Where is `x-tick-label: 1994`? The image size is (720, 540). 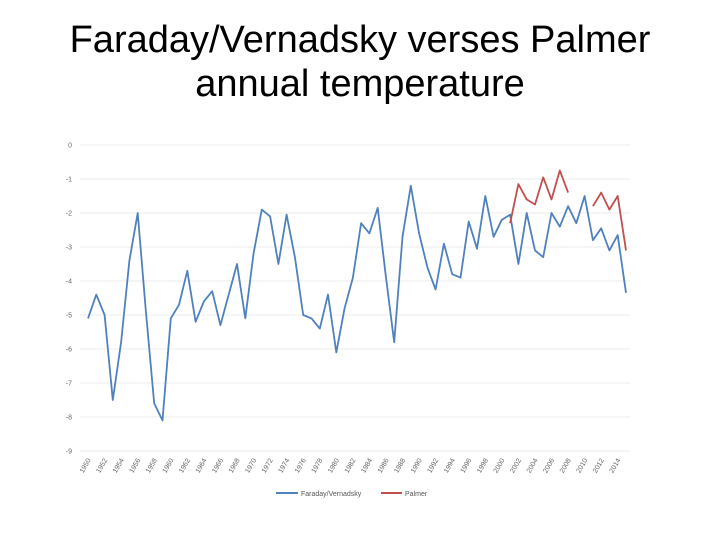
x-tick-label: 1994 is located at coordinates (450, 465).